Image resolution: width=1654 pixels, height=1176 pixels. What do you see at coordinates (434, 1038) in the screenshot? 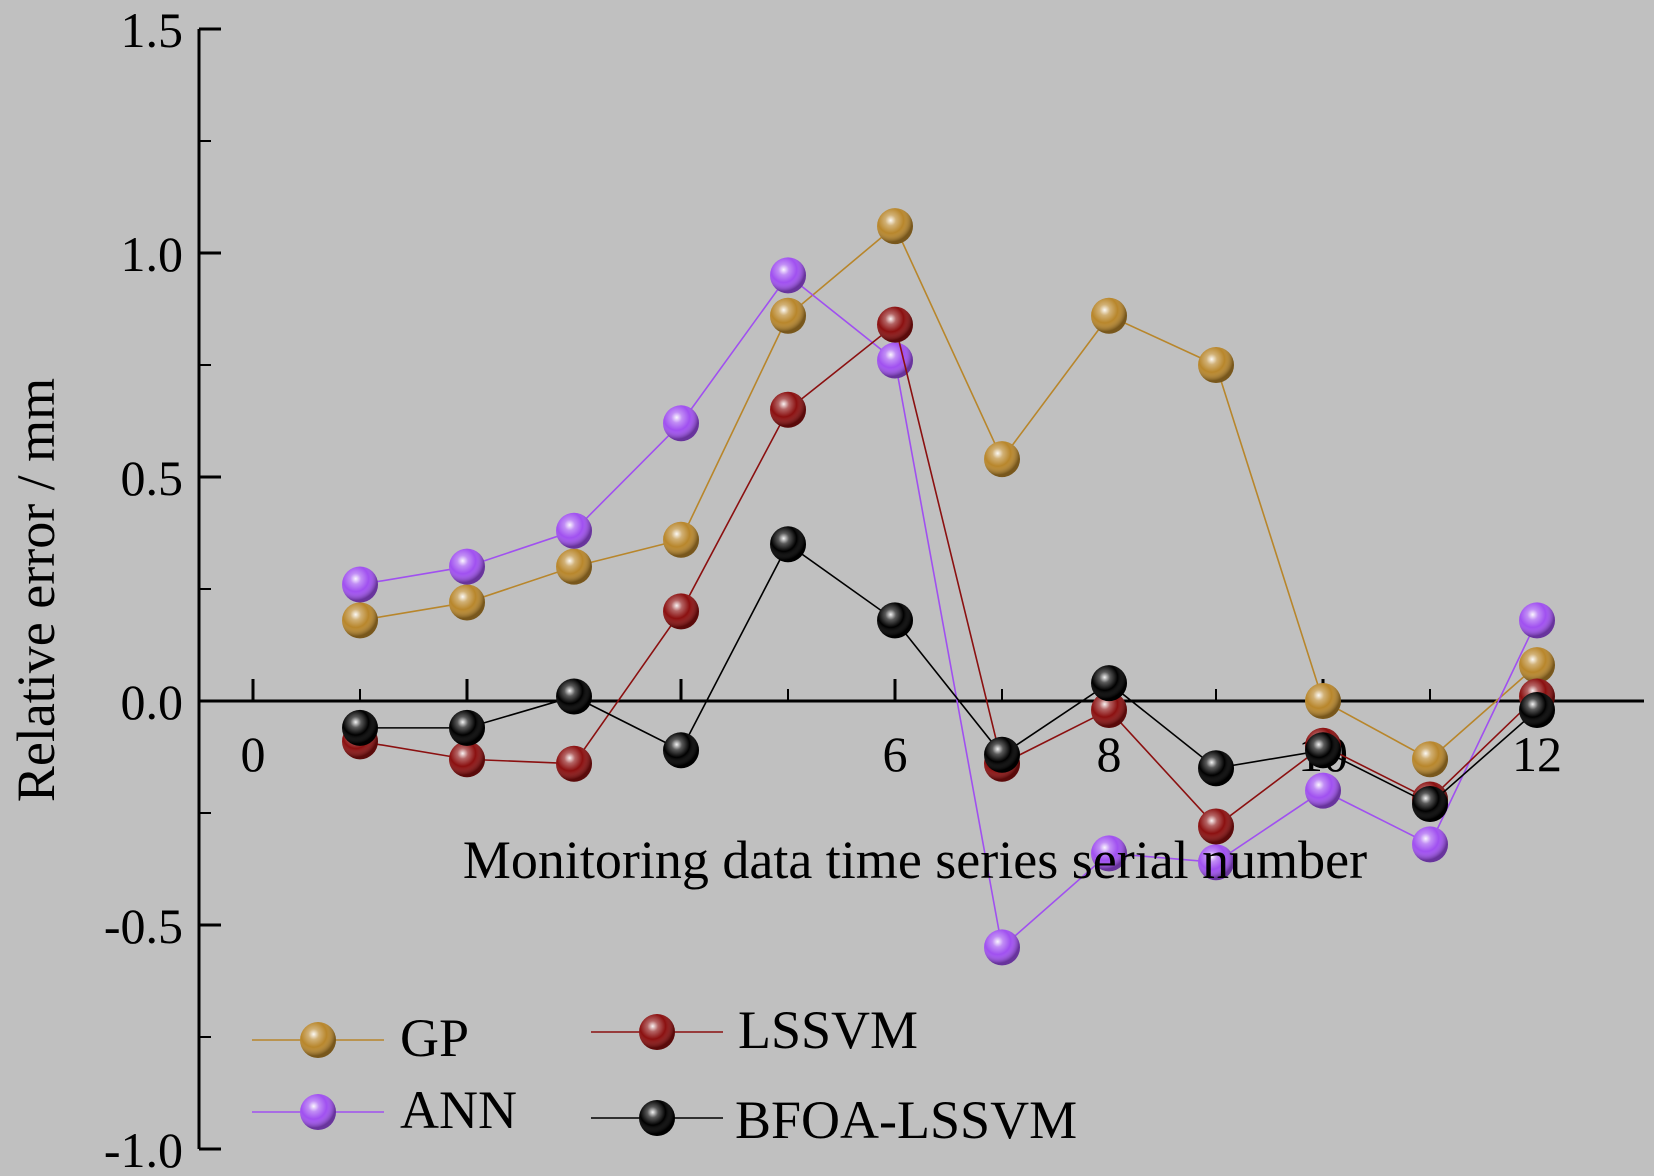
I see `legend-label: GP` at bounding box center [434, 1038].